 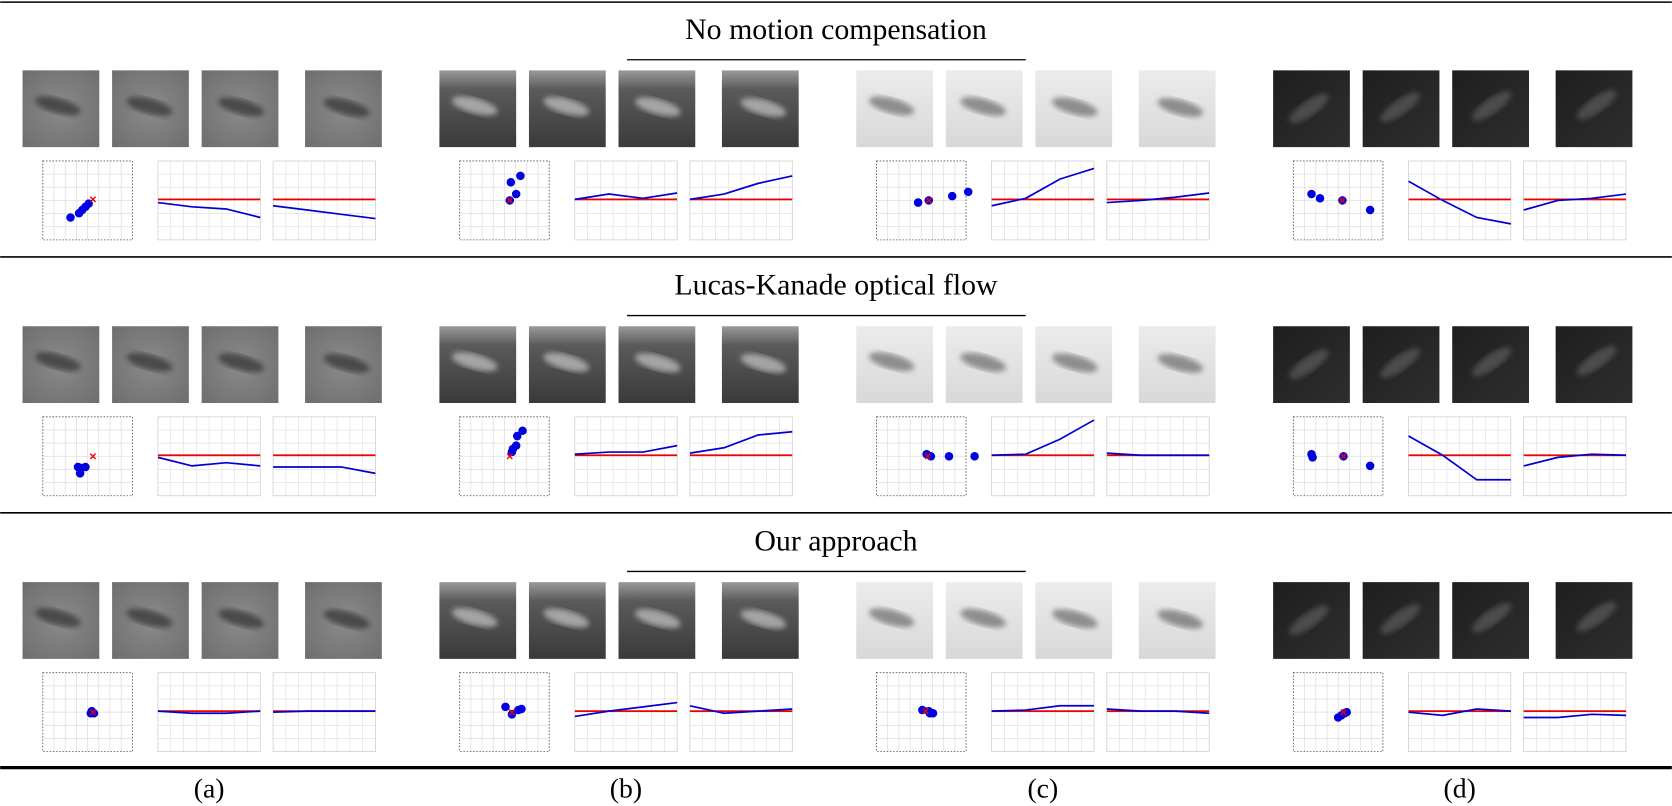 What do you see at coordinates (836, 29) in the screenshot?
I see `section-title: No motion compensation` at bounding box center [836, 29].